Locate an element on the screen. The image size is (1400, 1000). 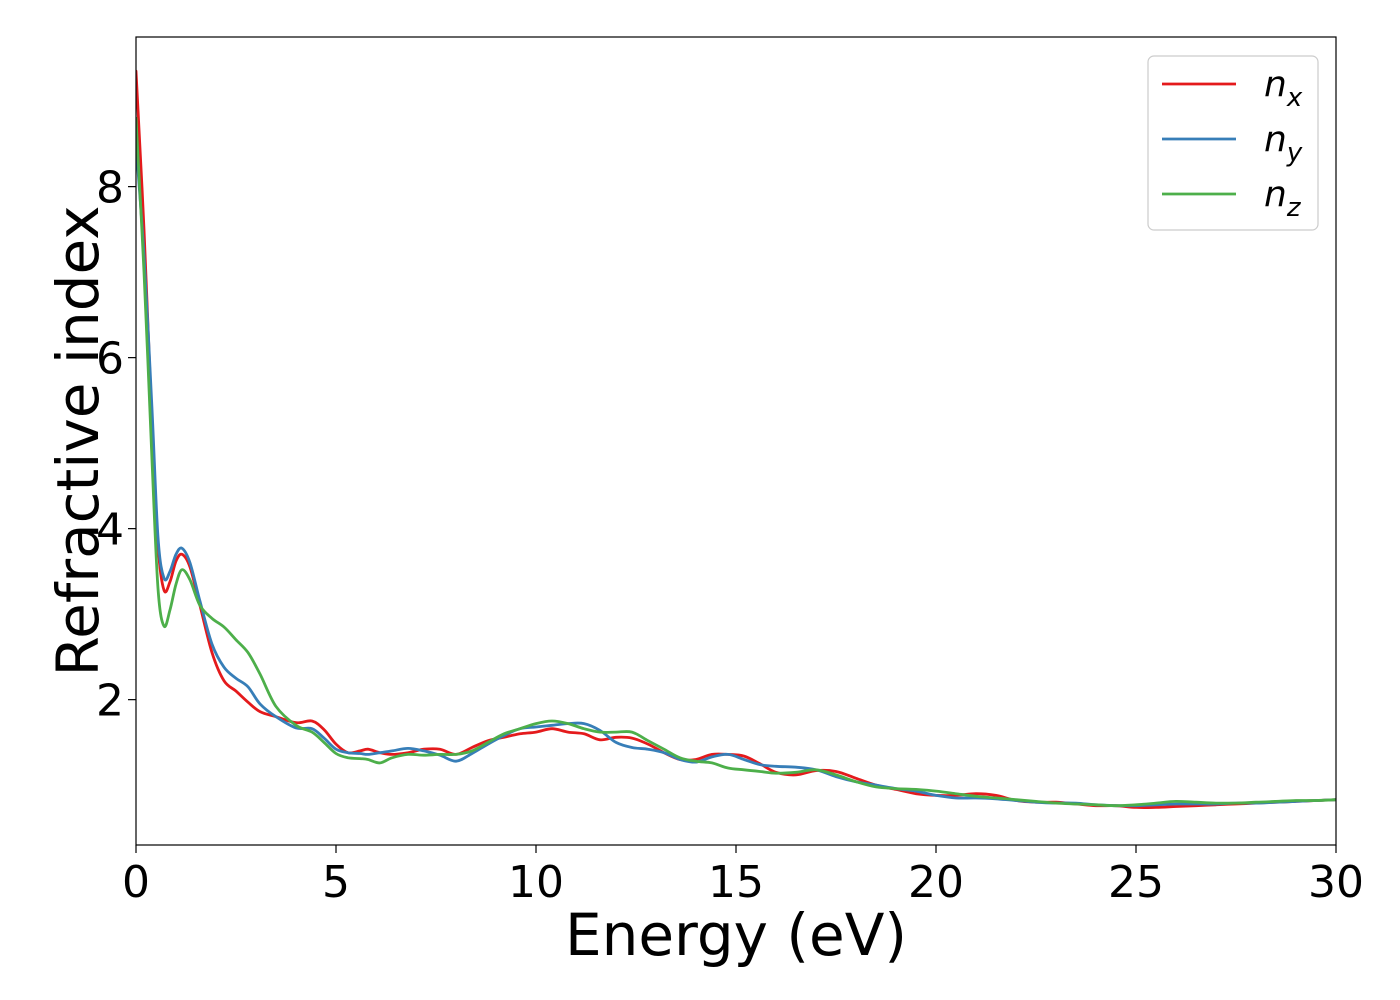
x-tick-label: 25 is located at coordinates (1136, 882).